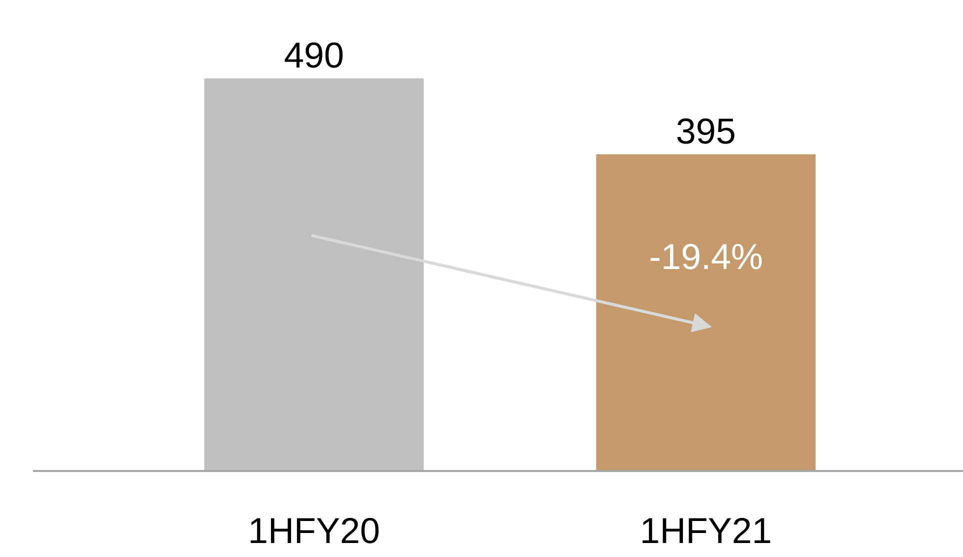 The image size is (963, 557). I want to click on x-tick-label: 1HFY20, so click(314, 531).